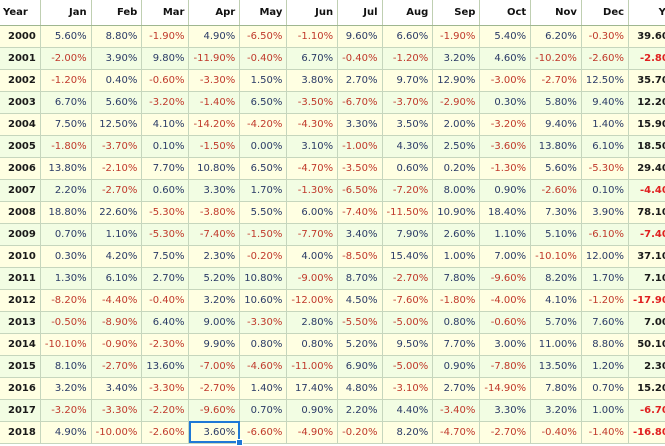  I want to click on return-cell: 7.90%, so click(408, 234).